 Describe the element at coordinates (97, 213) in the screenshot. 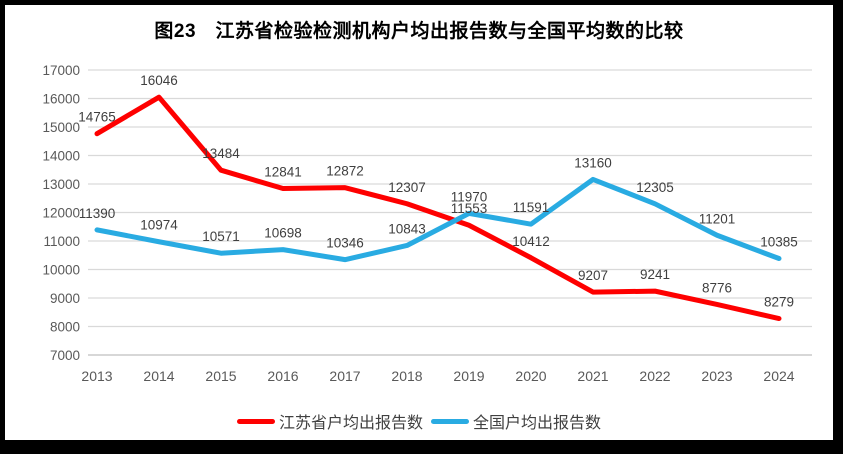

I see `data-label: 11390` at that location.